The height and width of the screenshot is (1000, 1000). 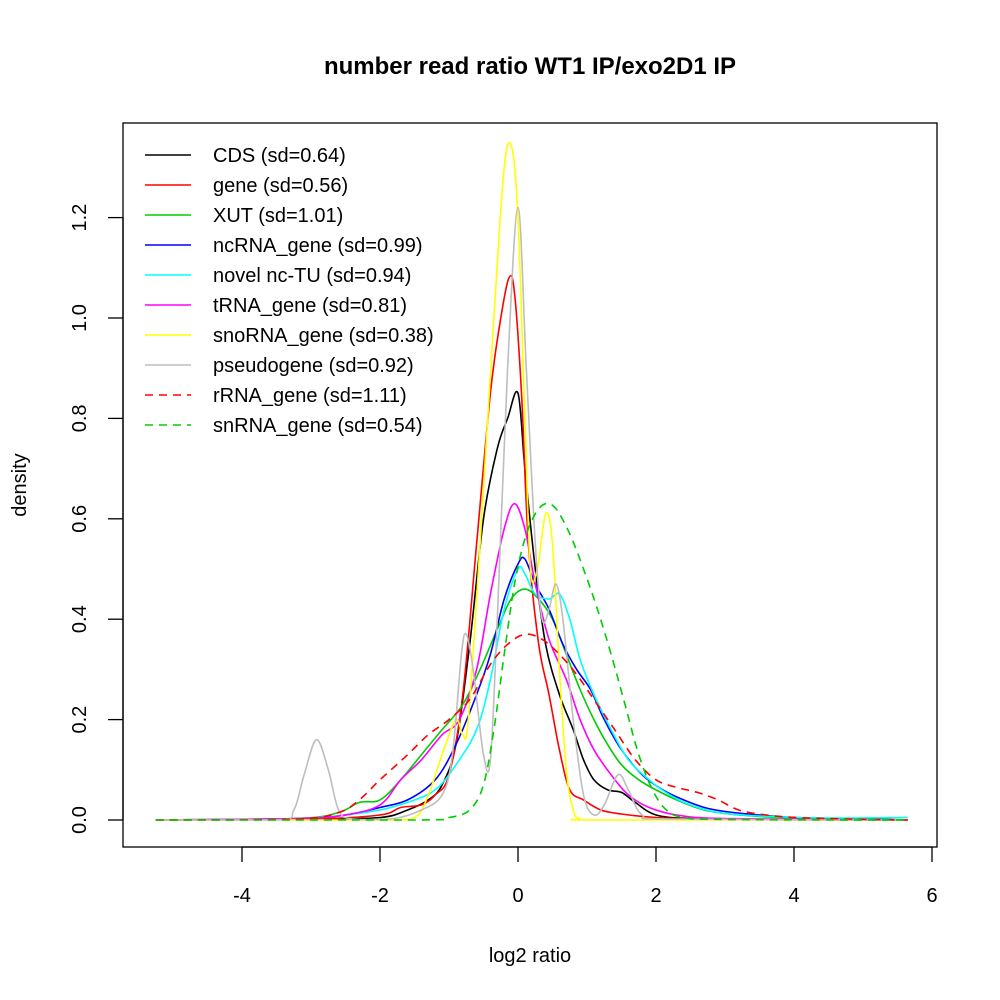 I want to click on chart-title: number read ratio WT1 IP/exo2D1 IP, so click(x=530, y=66).